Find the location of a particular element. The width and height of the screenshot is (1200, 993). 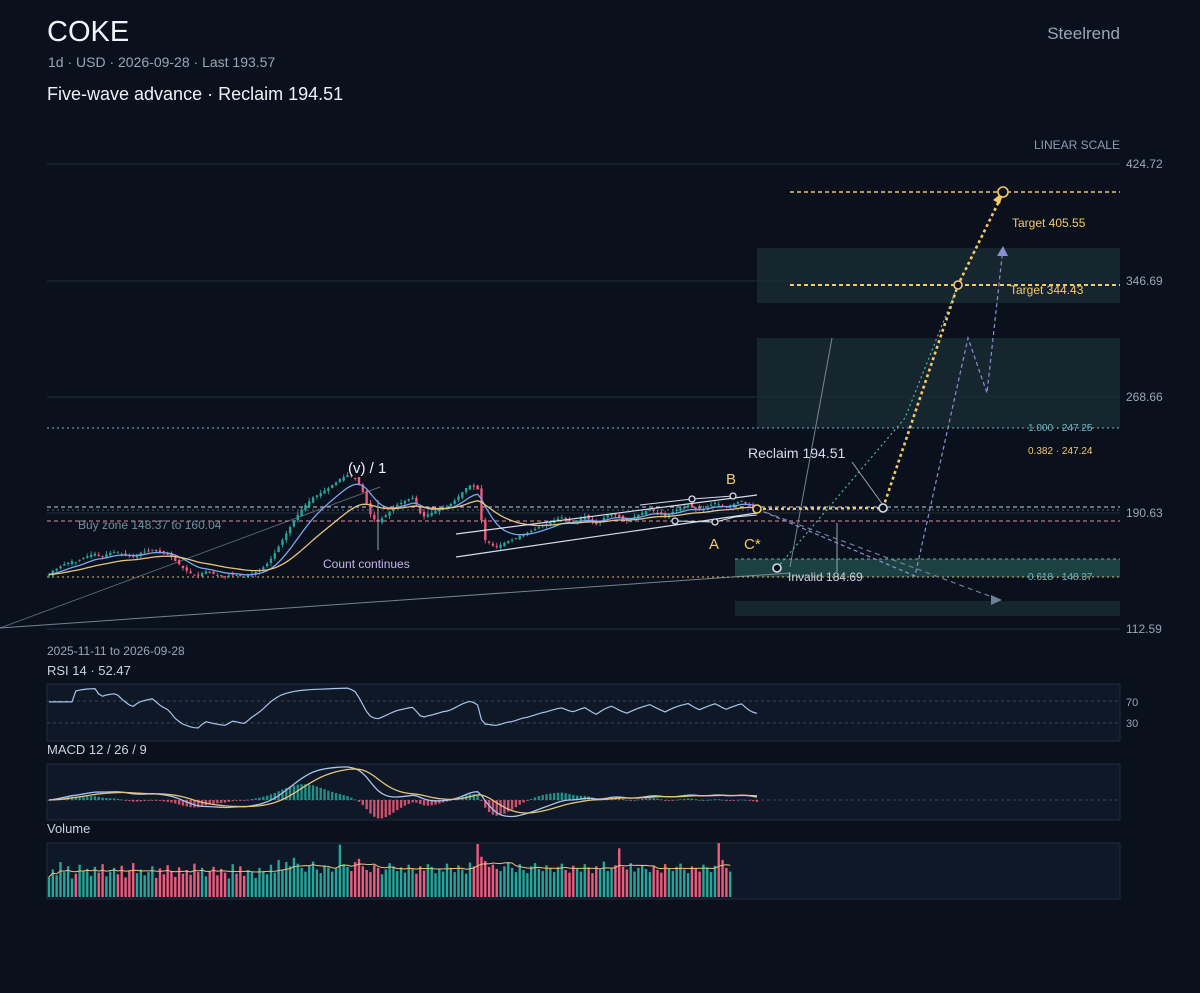

volume-average-line is located at coordinates (389, 870).